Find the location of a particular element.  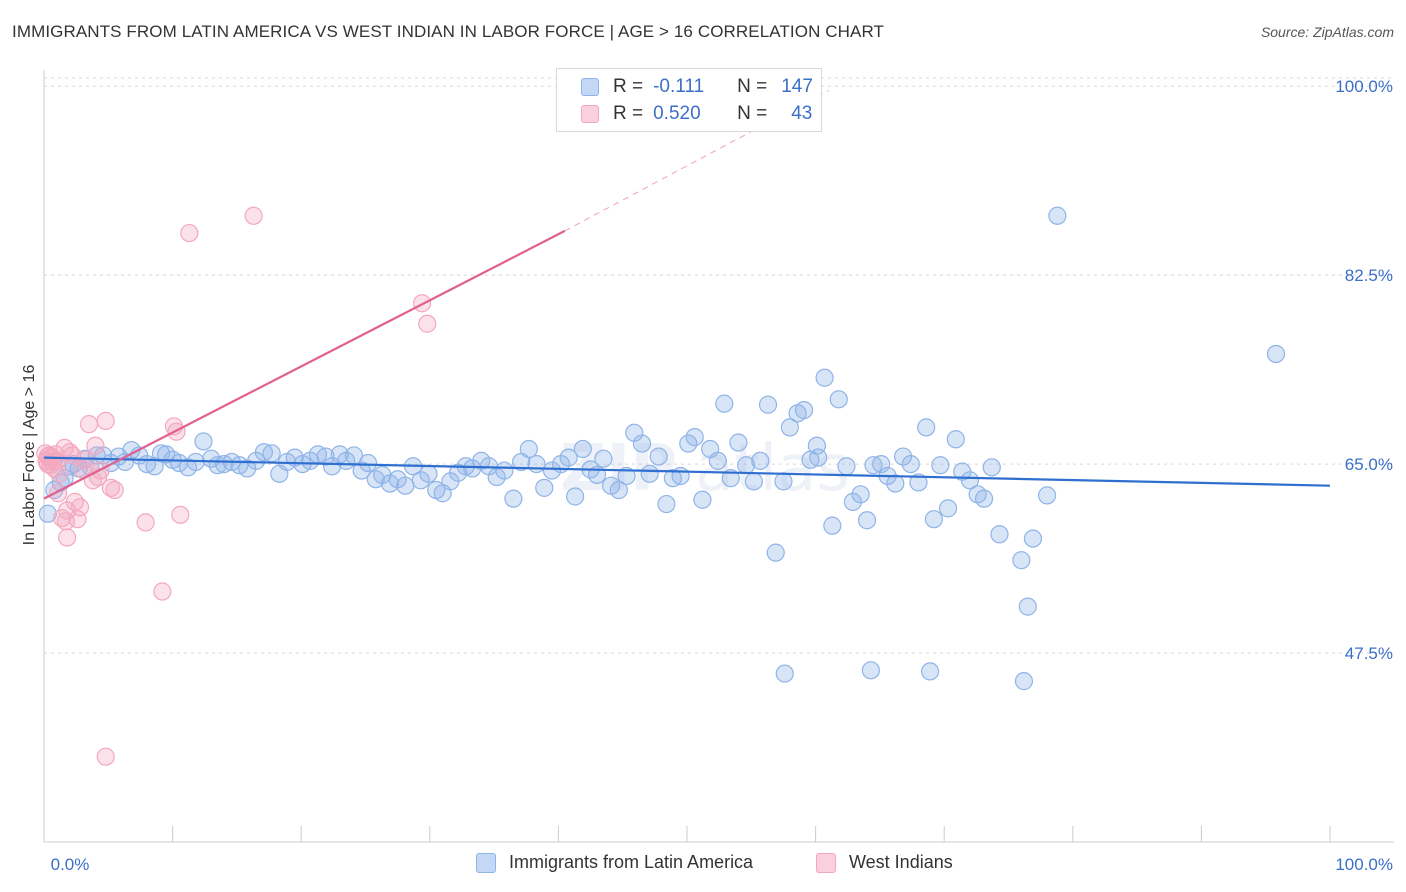

legend-row-latin-america: R = -0.111 N = 147 is located at coordinates (697, 87).